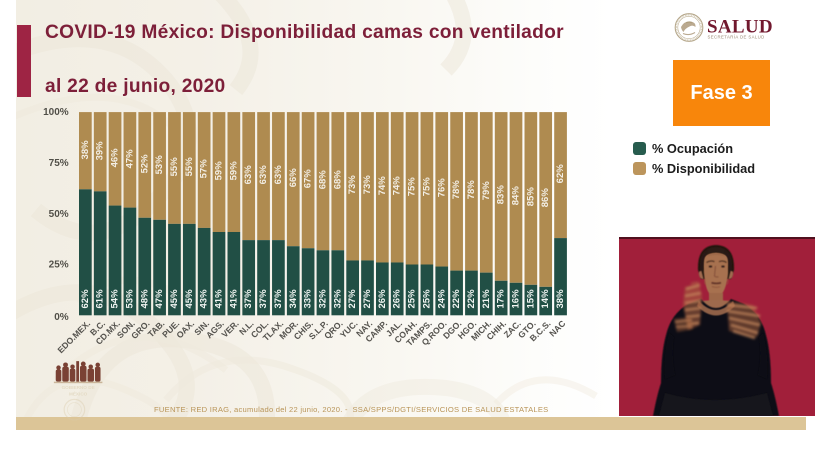  What do you see at coordinates (100, 299) in the screenshot?
I see `svg-text: 61%` at bounding box center [100, 299].